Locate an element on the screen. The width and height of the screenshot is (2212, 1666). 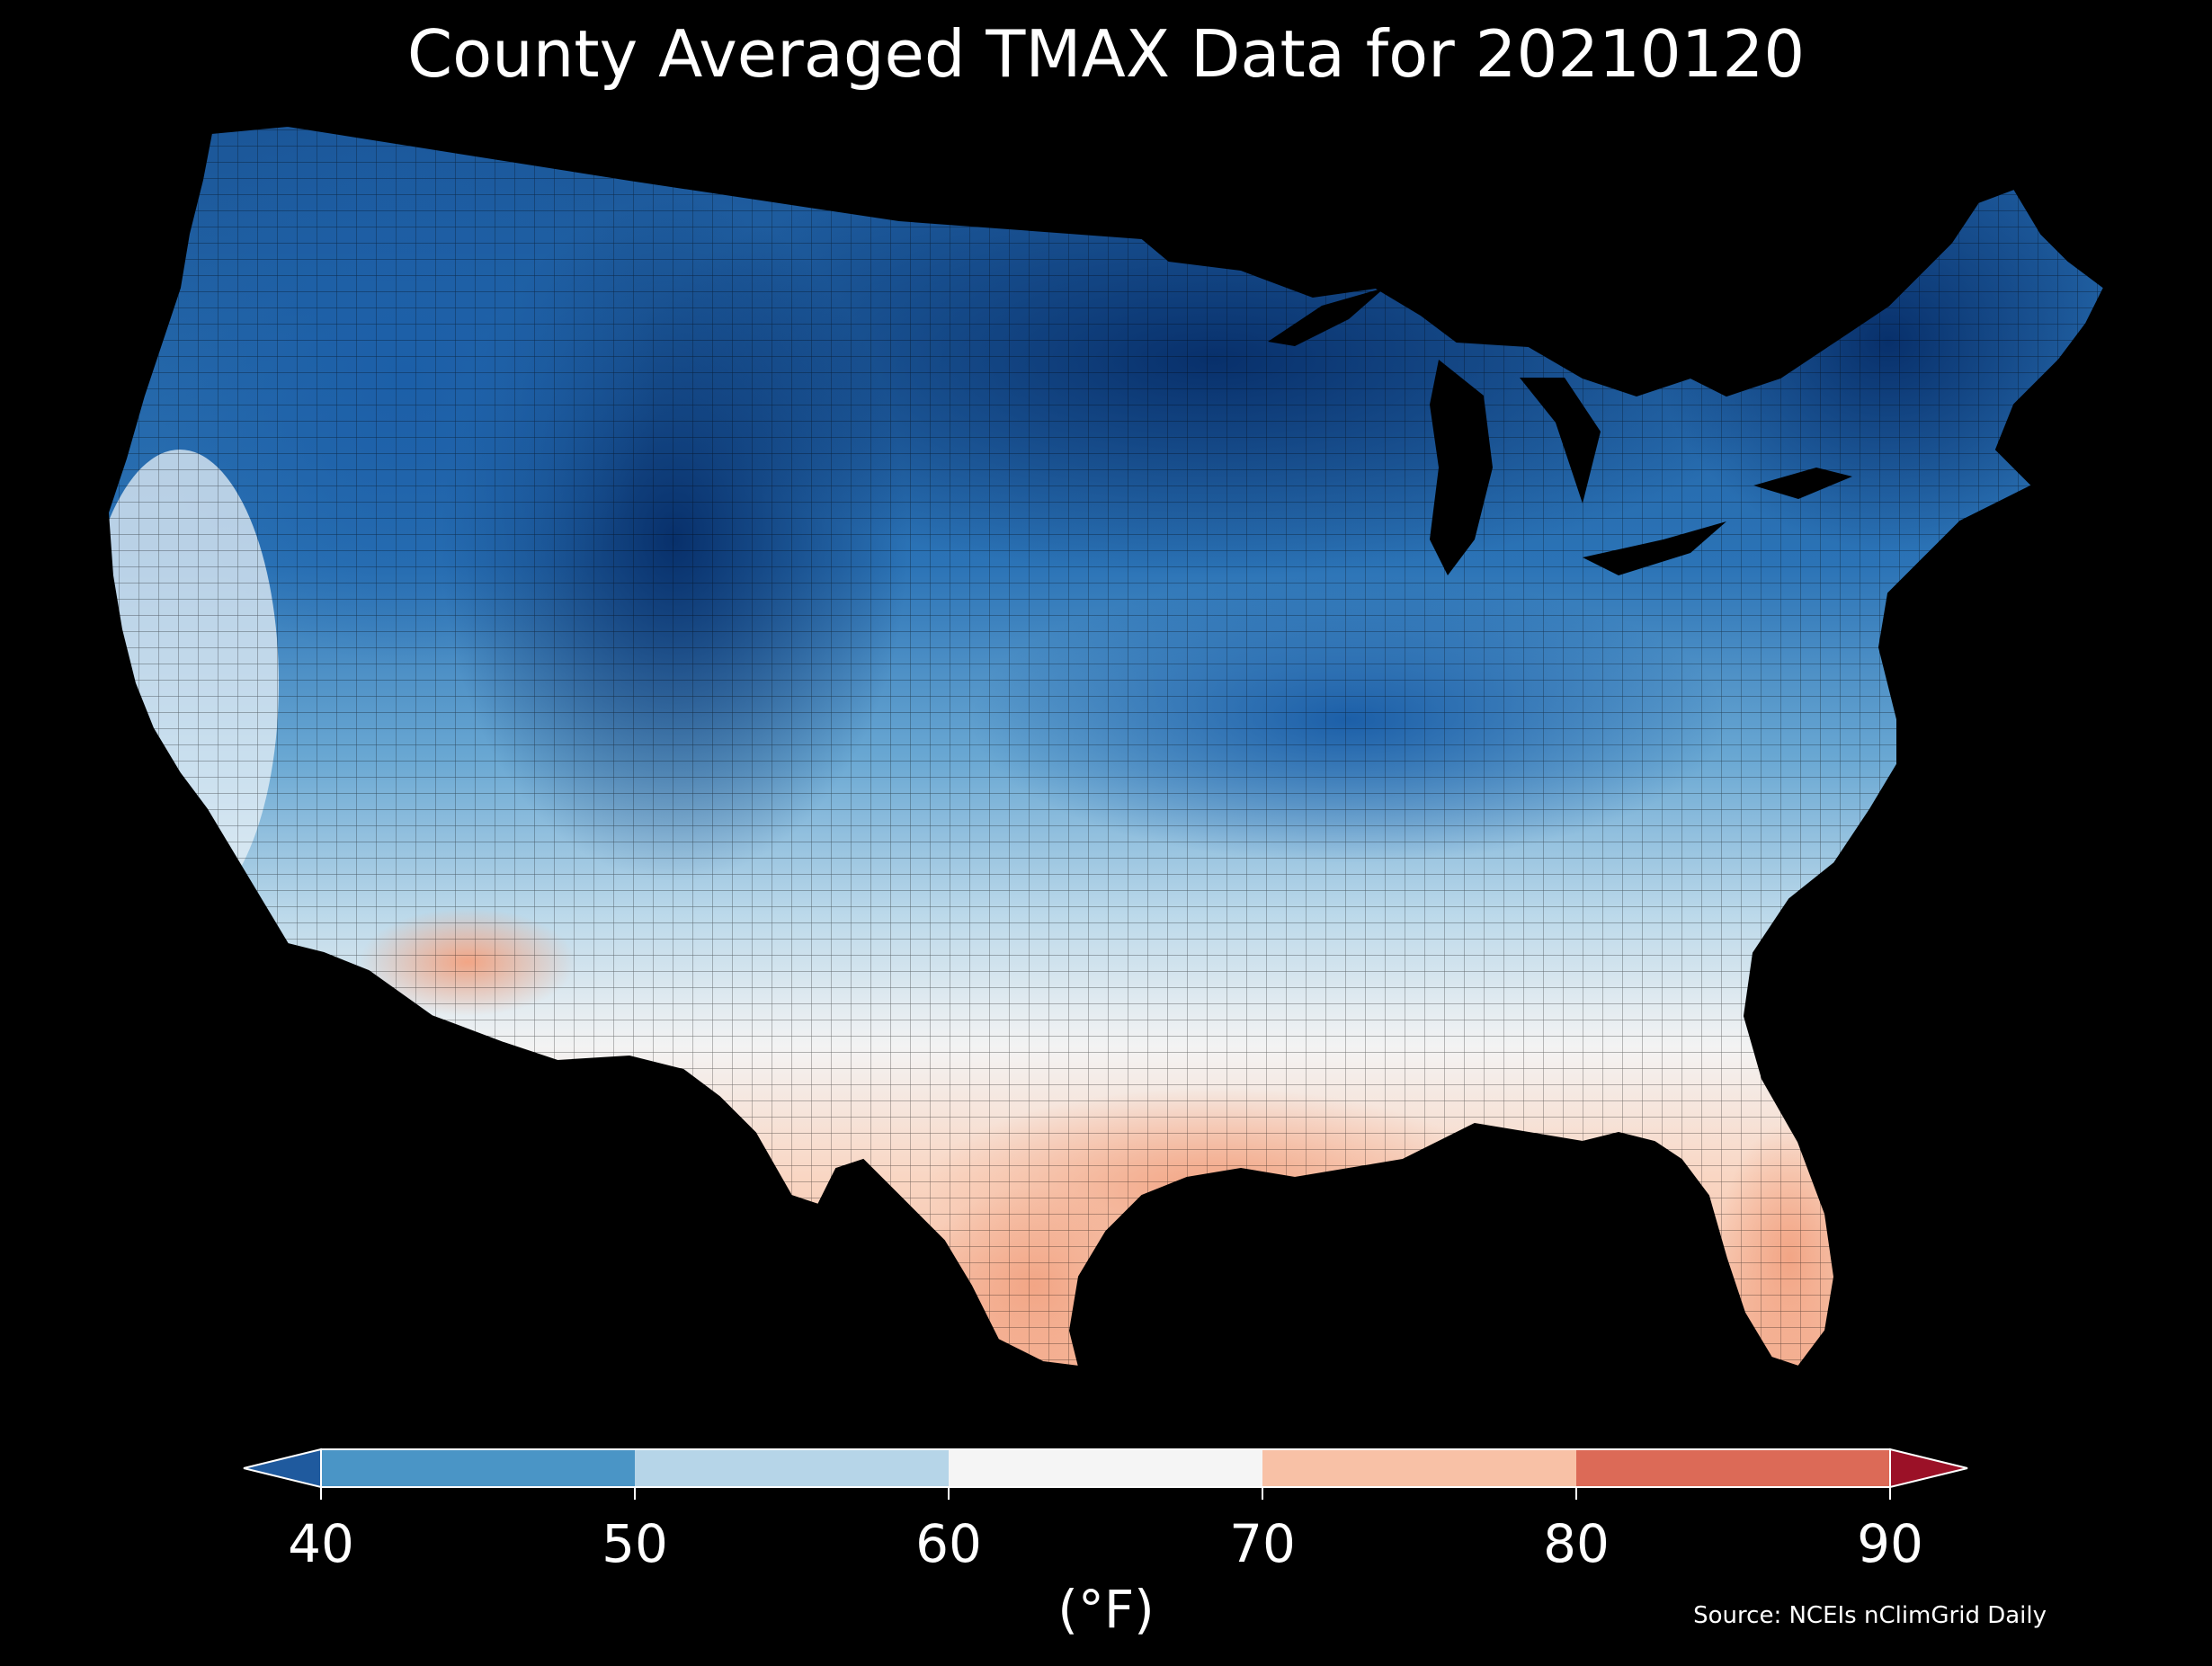
map-title: County Averaged TMAX Data for 20210120 is located at coordinates (1106, 54).